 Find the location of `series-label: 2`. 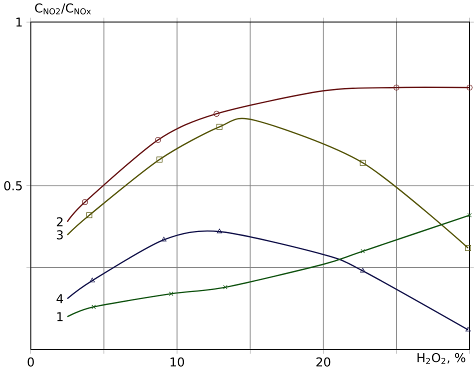

series-label: 2 is located at coordinates (59, 221).